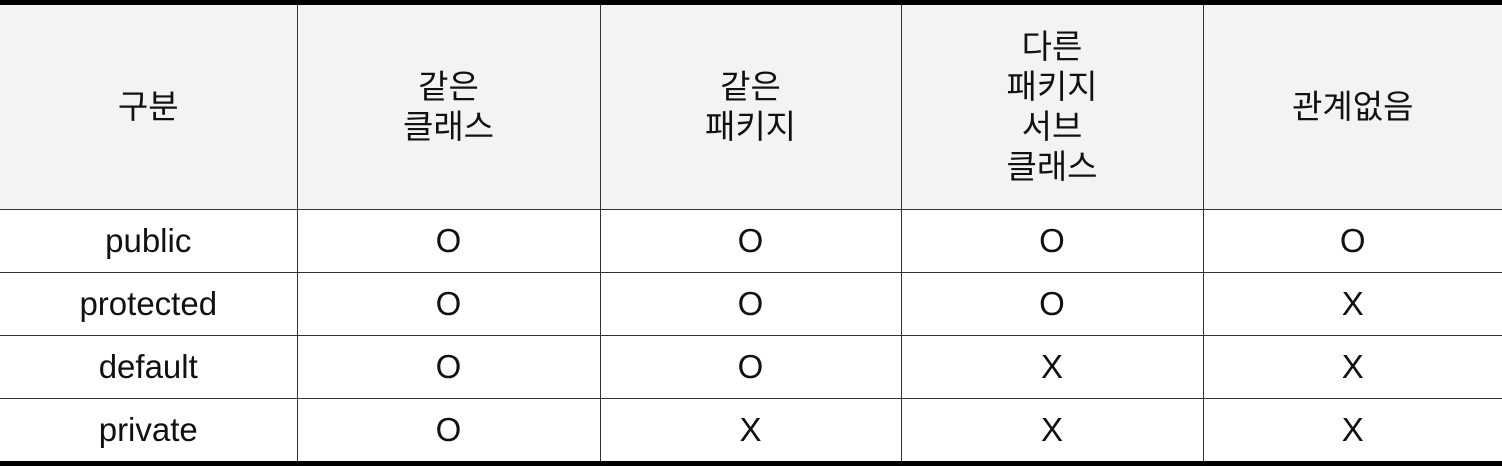 The width and height of the screenshot is (1502, 466). I want to click on header-unrelated: 관계없음, so click(1352, 107).